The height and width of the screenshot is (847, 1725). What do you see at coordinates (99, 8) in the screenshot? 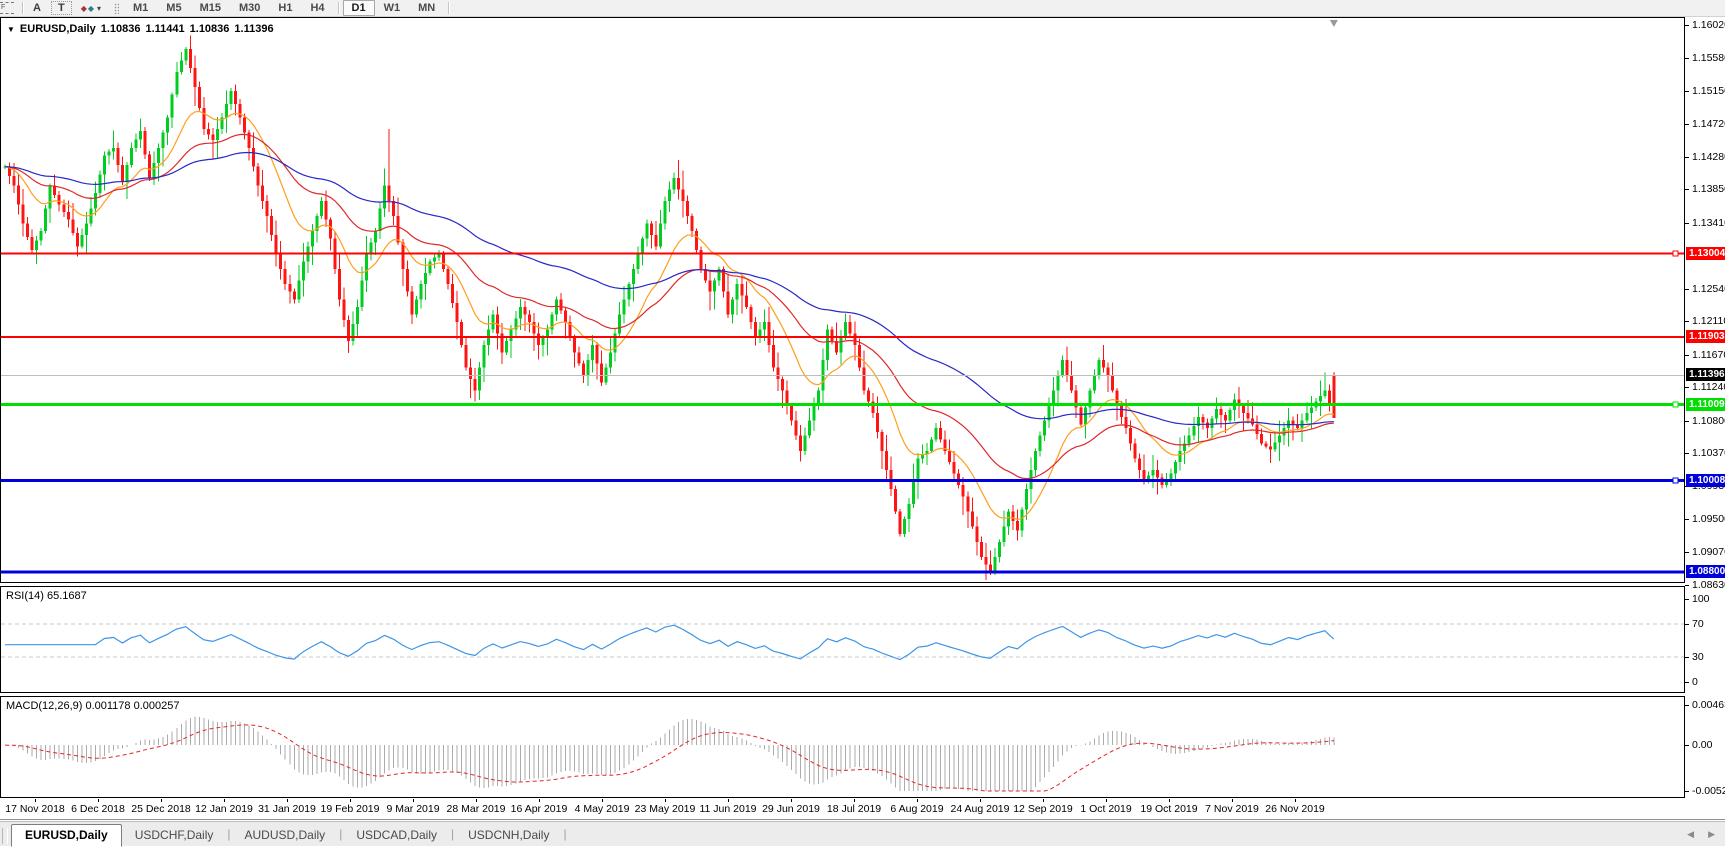
I see `chevron-down-icon: ▾` at bounding box center [99, 8].